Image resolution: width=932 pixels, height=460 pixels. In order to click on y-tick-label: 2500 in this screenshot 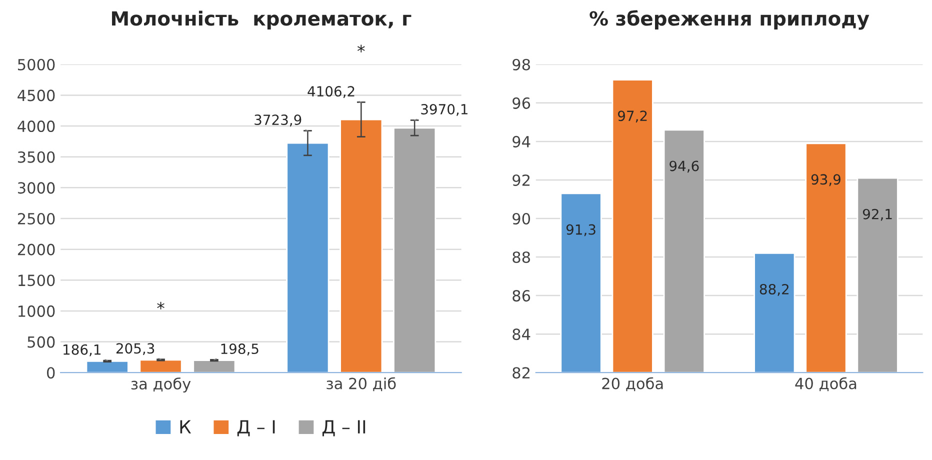, I will do `click(36, 218)`.